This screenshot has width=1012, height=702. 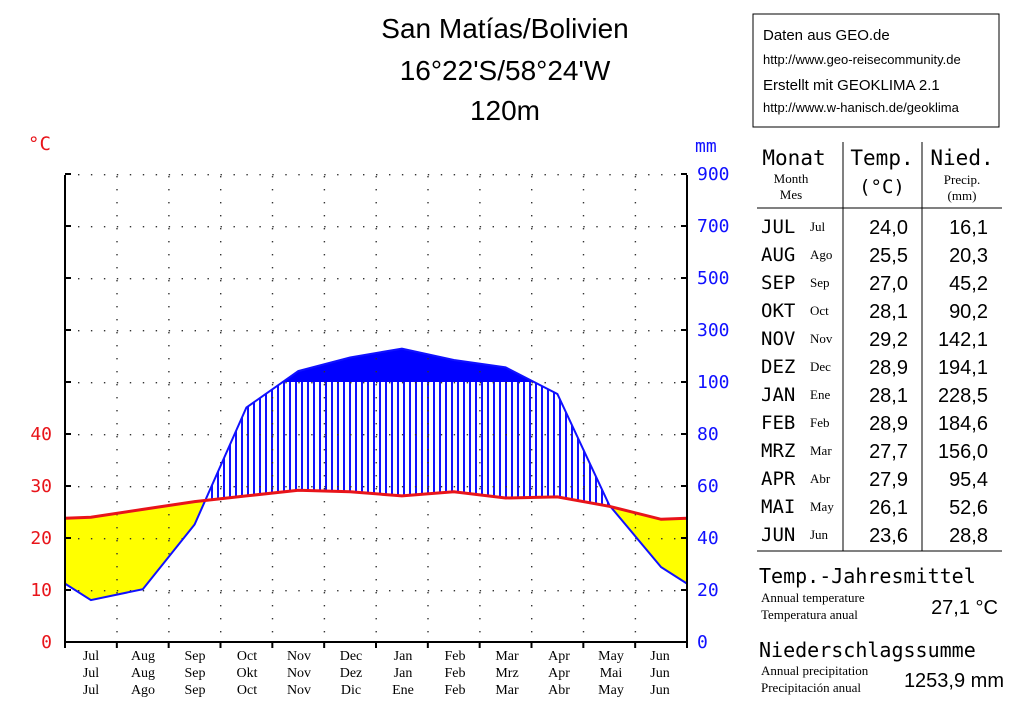 What do you see at coordinates (376, 451) in the screenshot?
I see `humid-area` at bounding box center [376, 451].